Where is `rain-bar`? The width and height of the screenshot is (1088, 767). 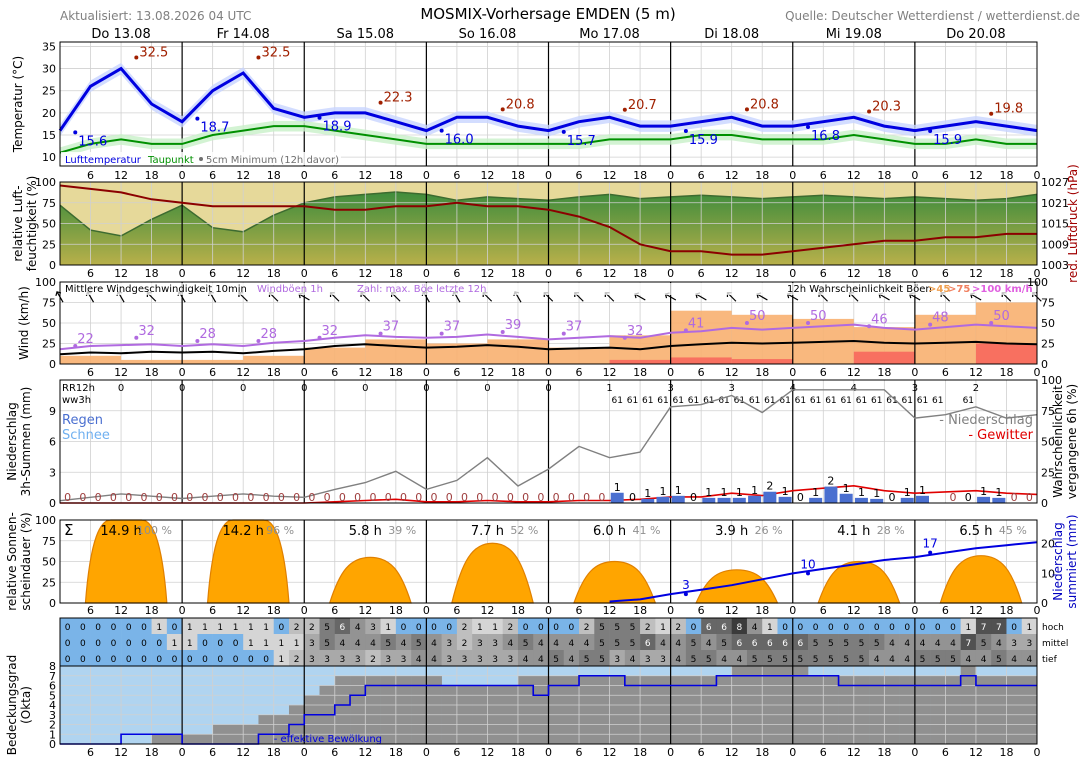 rain-bar is located at coordinates (709, 500).